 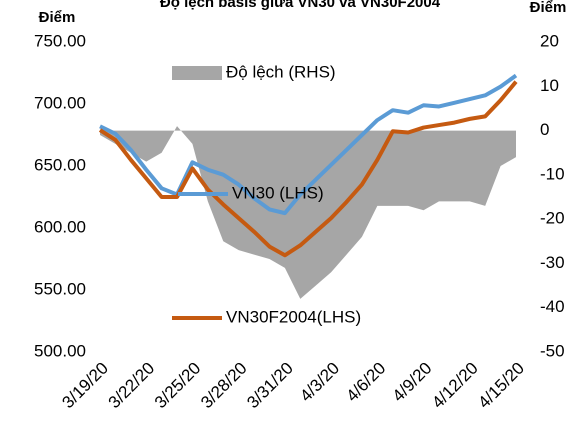 I want to click on y-axis-label: Điểm, so click(x=57, y=17).